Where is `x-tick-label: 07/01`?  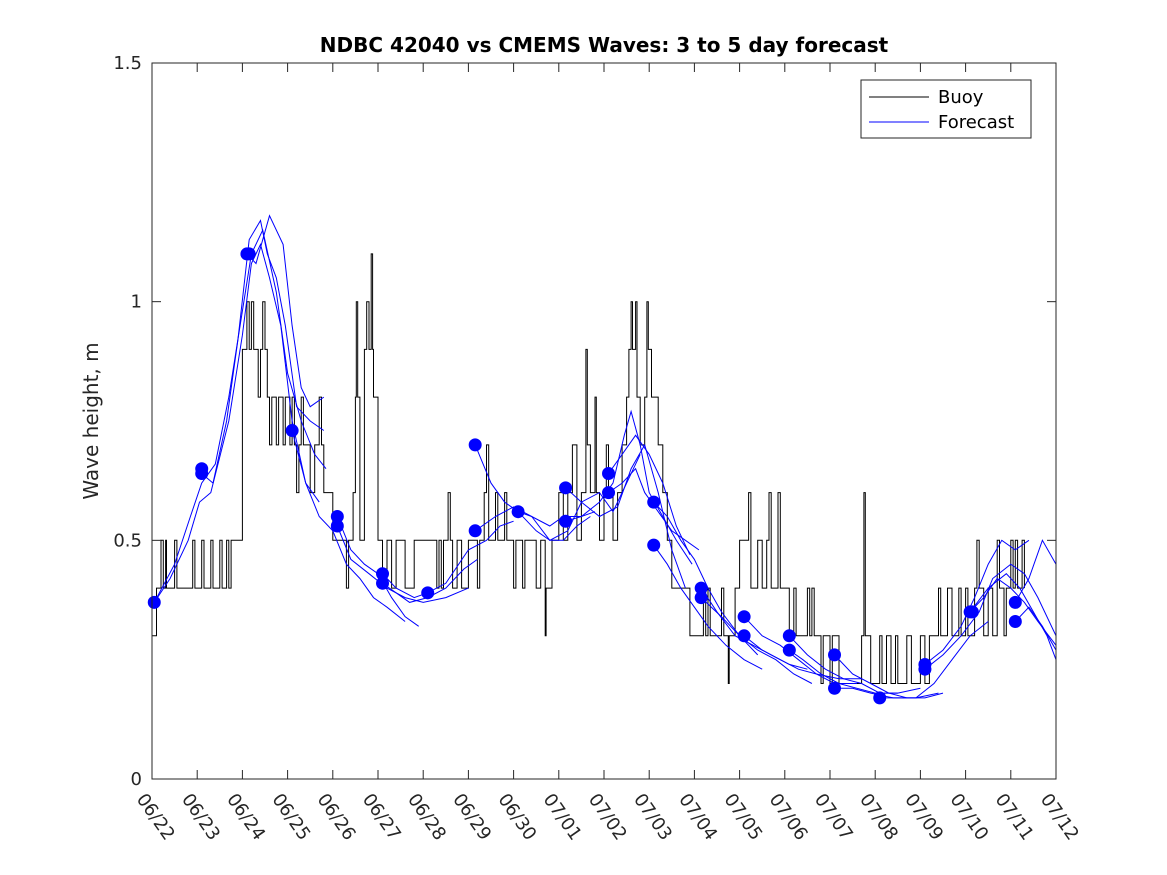 x-tick-label: 07/01 is located at coordinates (562, 817).